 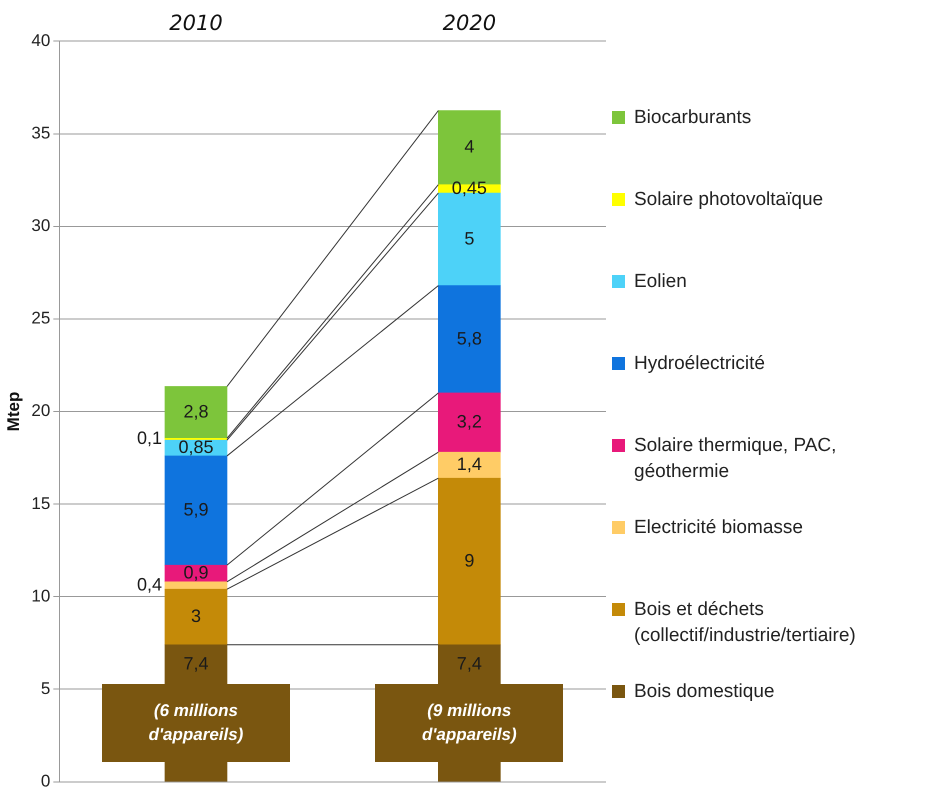 I want to click on caption-box: (6 millions d'appareils), so click(x=196, y=723).